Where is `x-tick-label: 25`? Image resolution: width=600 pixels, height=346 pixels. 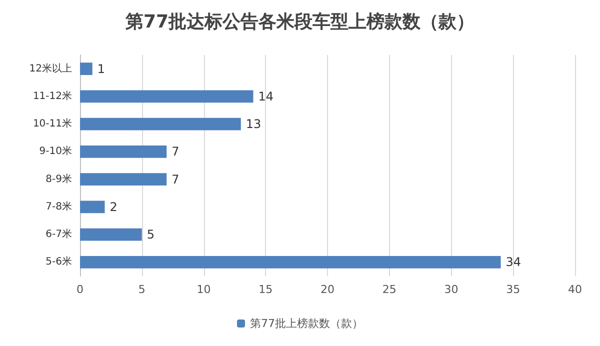
x-tick-label: 25 is located at coordinates (389, 289).